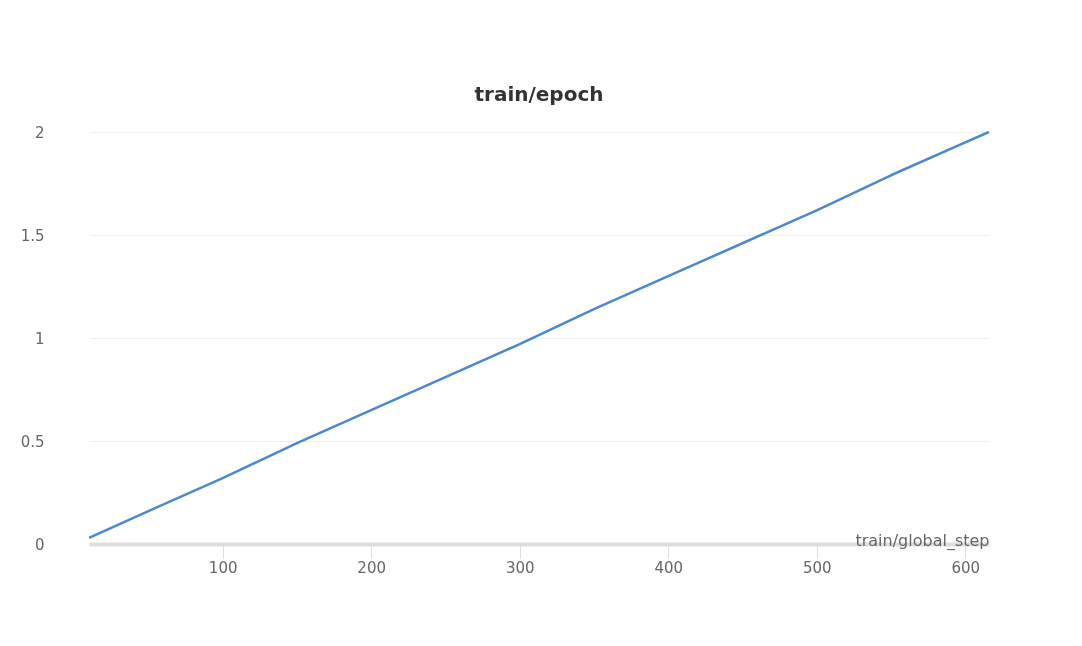 The height and width of the screenshot is (646, 1082). I want to click on x-tick-label: 500, so click(817, 567).